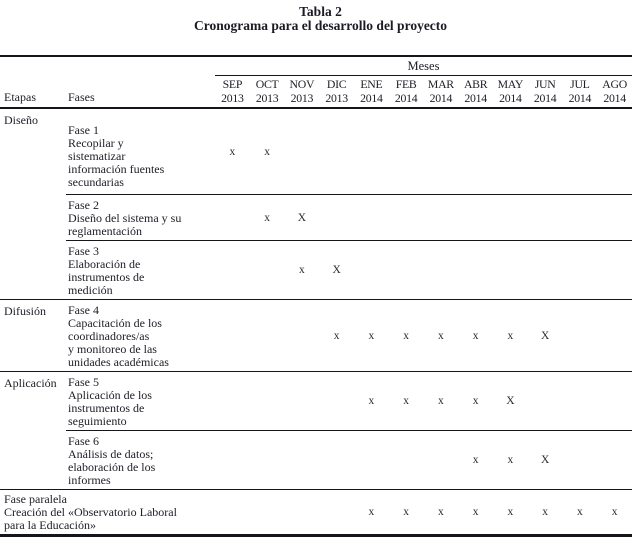  I want to click on month-header: MAR 2014, so click(441, 92).